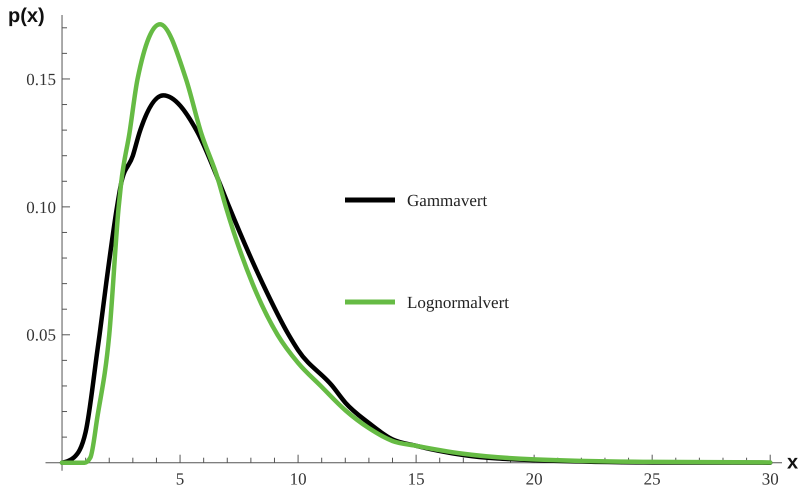  I want to click on x-tick-label: 20, so click(534, 479).